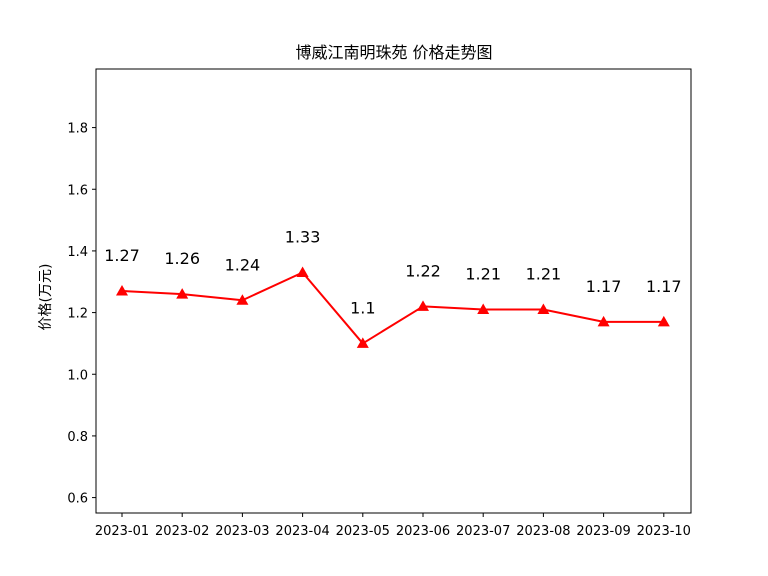  I want to click on y-tick-label: 1.8, so click(77, 129).